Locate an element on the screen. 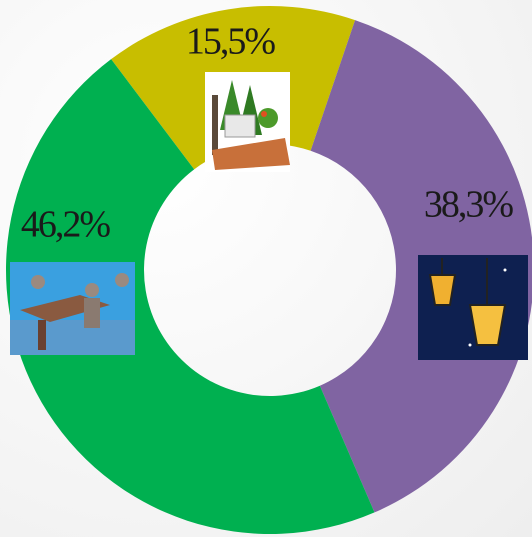 This screenshot has height=537, width=532. data-label: 46,2% is located at coordinates (66, 225).